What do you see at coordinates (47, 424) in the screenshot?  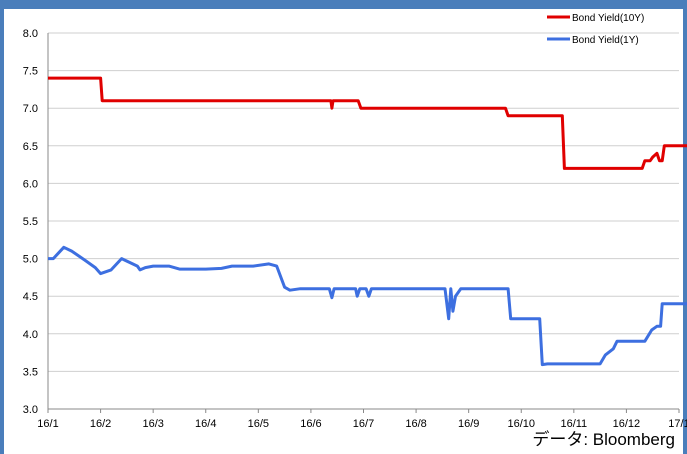 I see `x-tick-label: 16/1` at bounding box center [47, 424].